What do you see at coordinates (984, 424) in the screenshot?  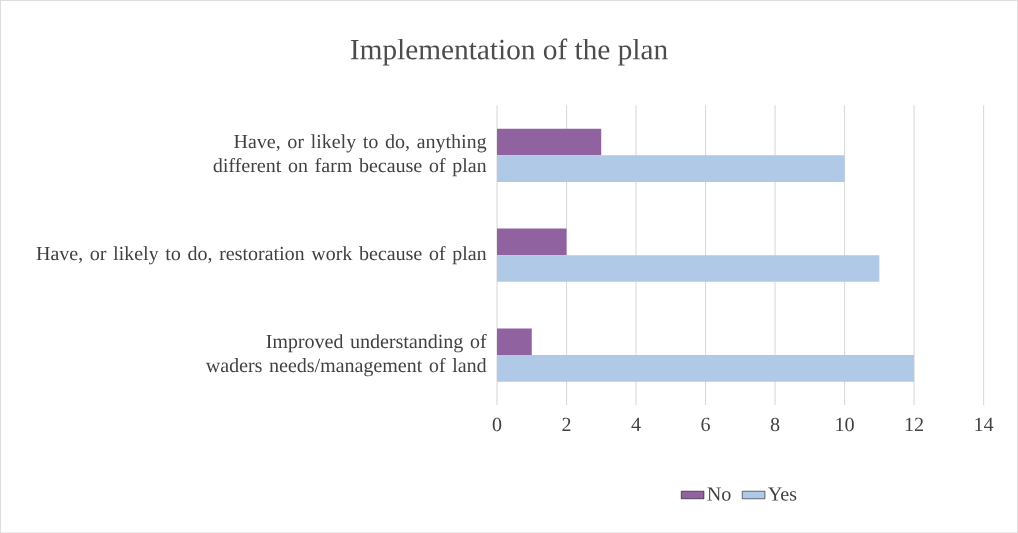 I see `x-tick-label: 14` at bounding box center [984, 424].